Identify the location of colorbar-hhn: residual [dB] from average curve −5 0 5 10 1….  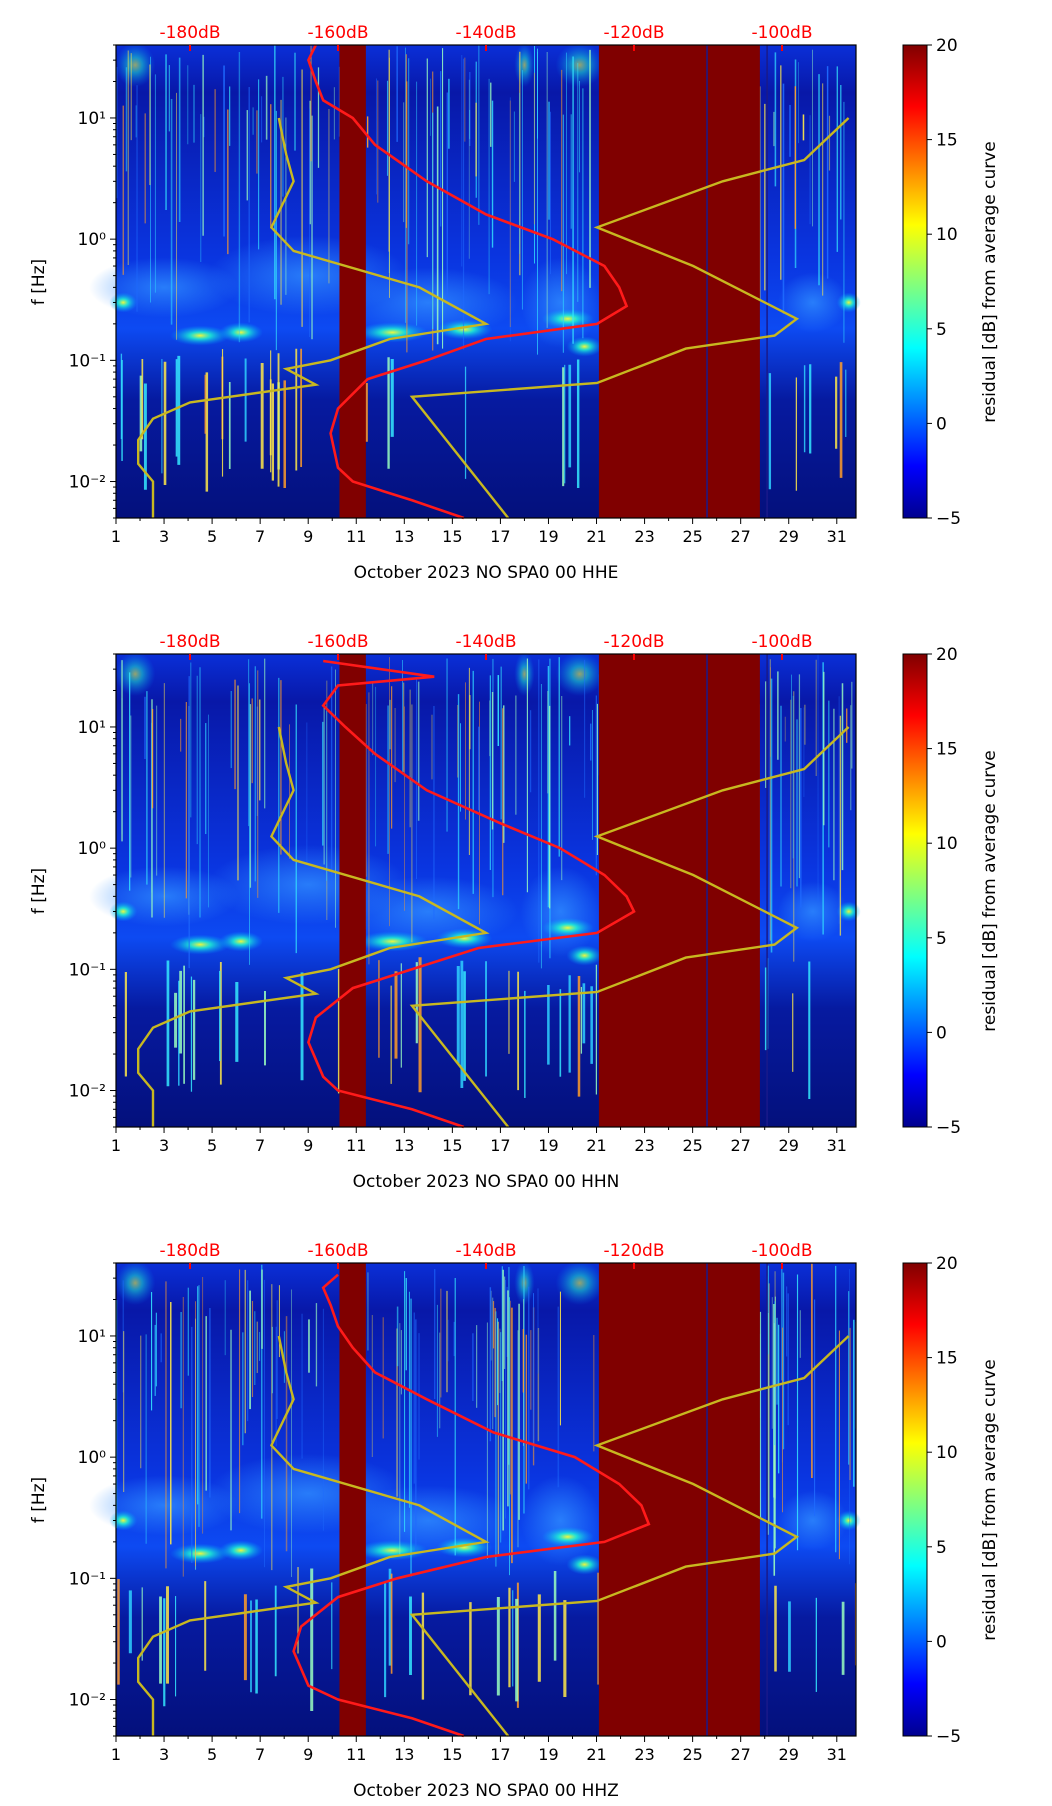
(951, 891).